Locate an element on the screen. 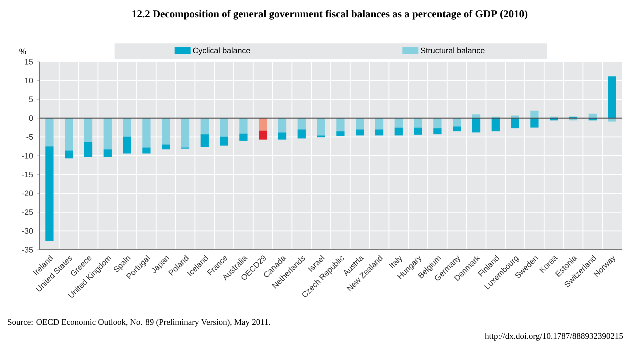  legend-label: Cyclical balance is located at coordinates (221, 52).